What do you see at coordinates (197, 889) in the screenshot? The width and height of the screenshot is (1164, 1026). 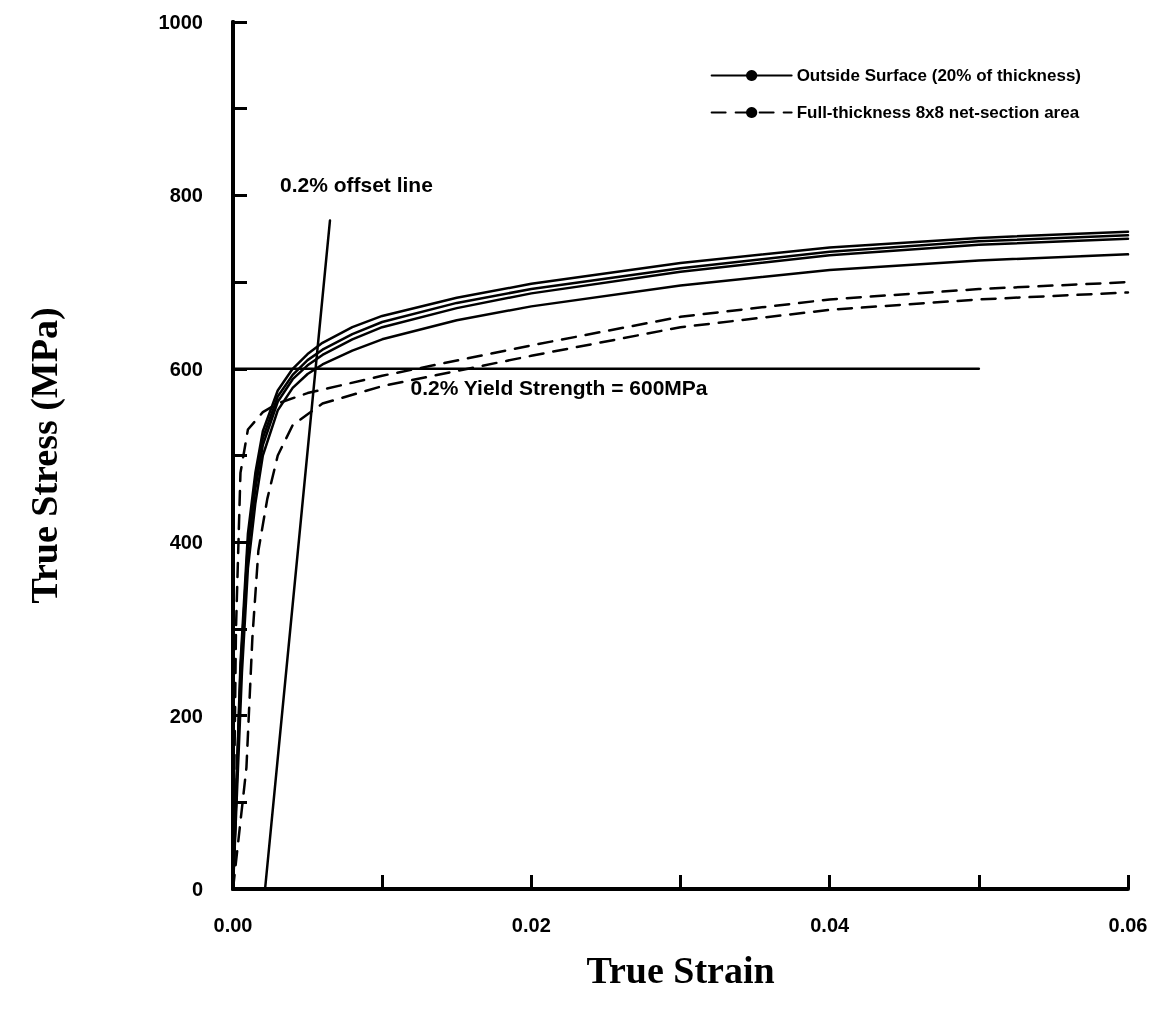 I see `y-tick-label: 0` at bounding box center [197, 889].